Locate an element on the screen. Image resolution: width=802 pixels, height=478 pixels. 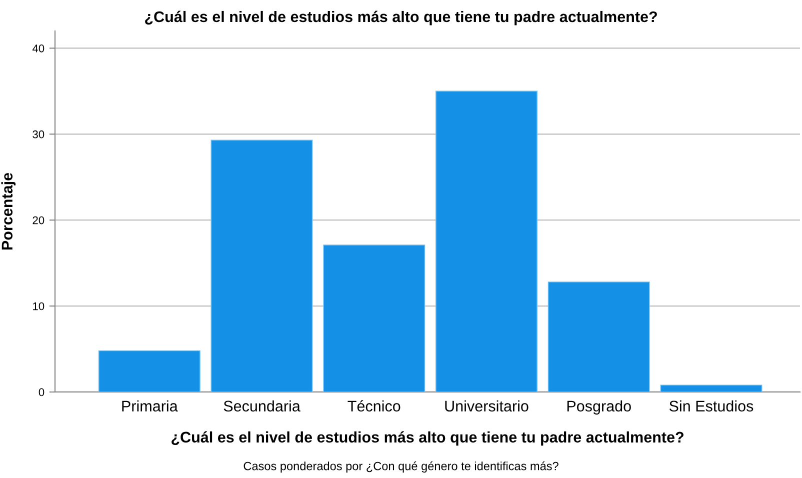
y-axis-title: Porcentaje is located at coordinates (8, 211).